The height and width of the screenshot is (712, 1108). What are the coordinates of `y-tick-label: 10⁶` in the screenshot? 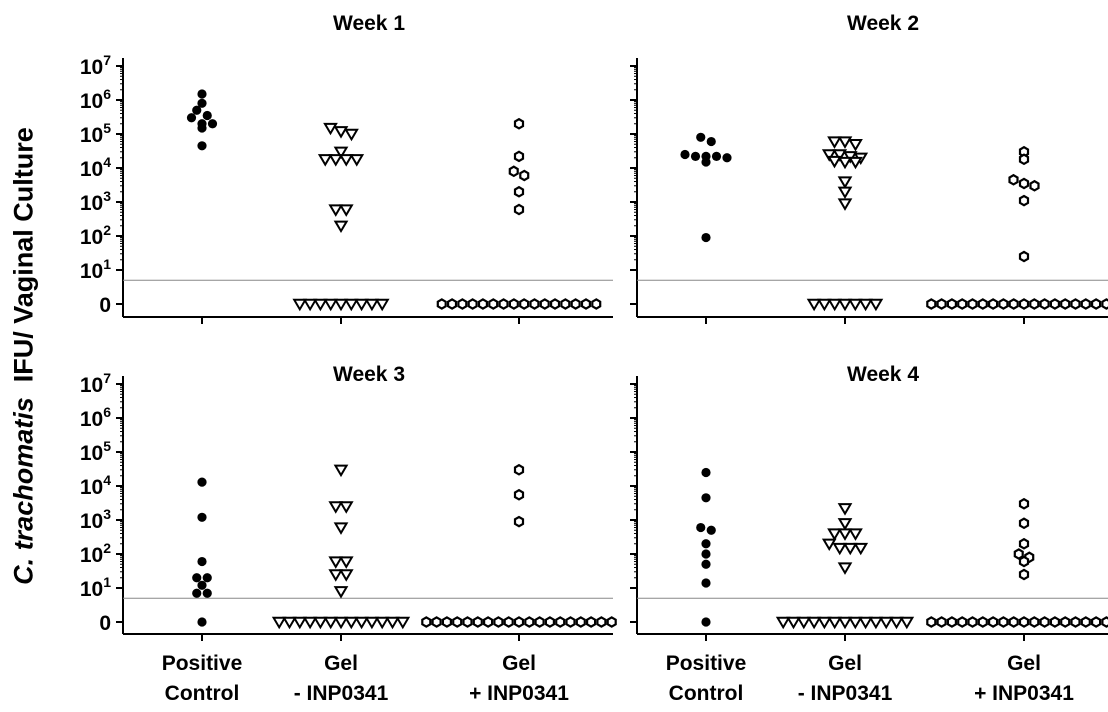 It's located at (95, 99).